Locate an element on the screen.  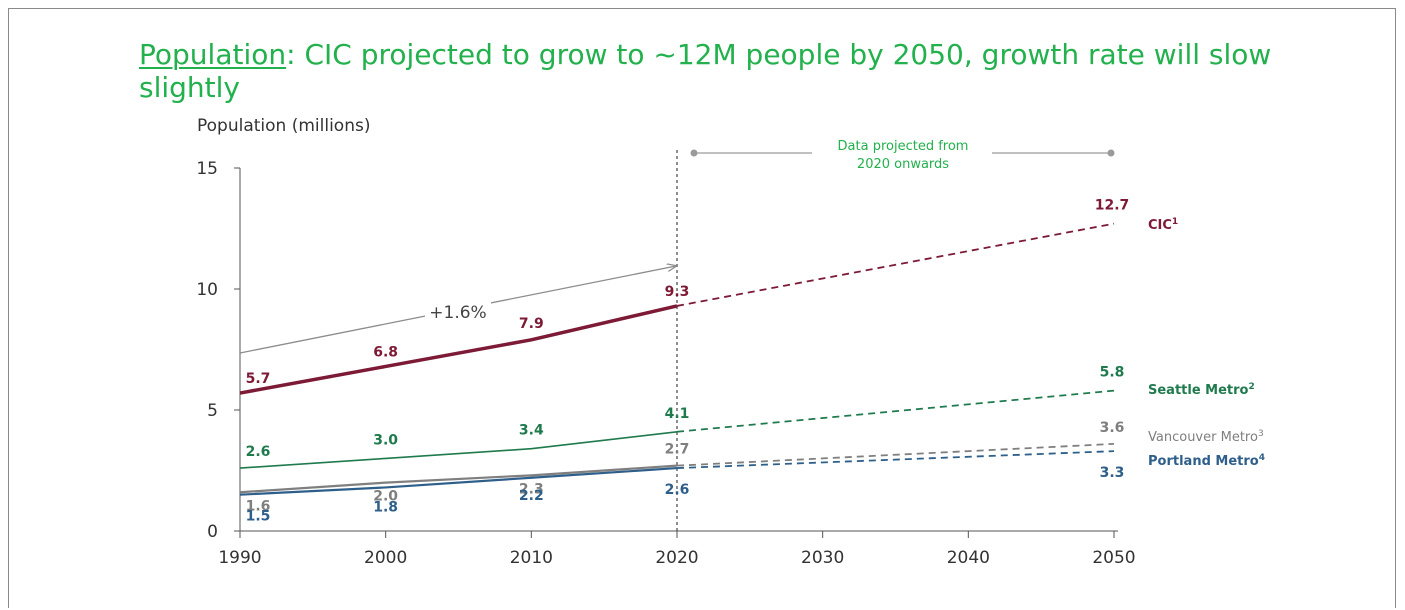
data-label: 9.3 is located at coordinates (677, 292).